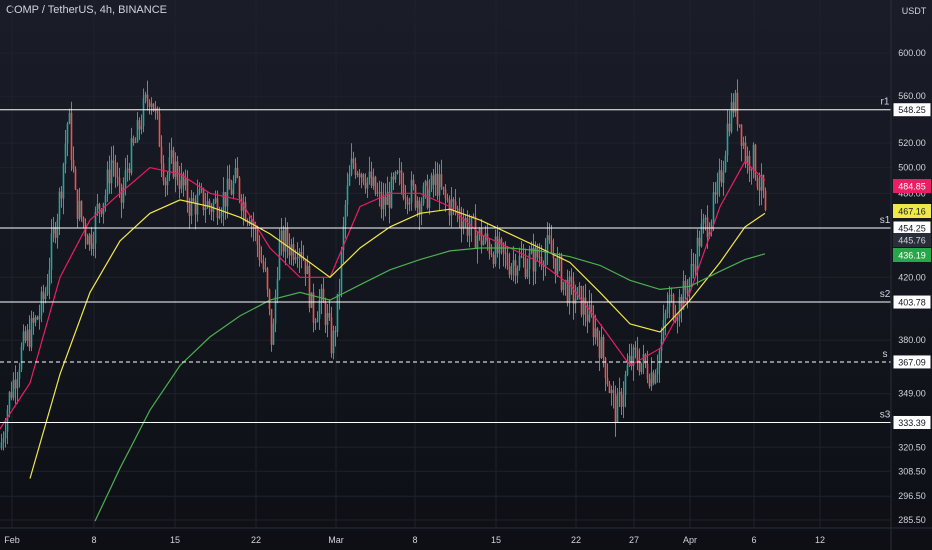  What do you see at coordinates (86, 10) in the screenshot?
I see `chart-title: COMP / TetherUS, 4h, BINANCE` at bounding box center [86, 10].